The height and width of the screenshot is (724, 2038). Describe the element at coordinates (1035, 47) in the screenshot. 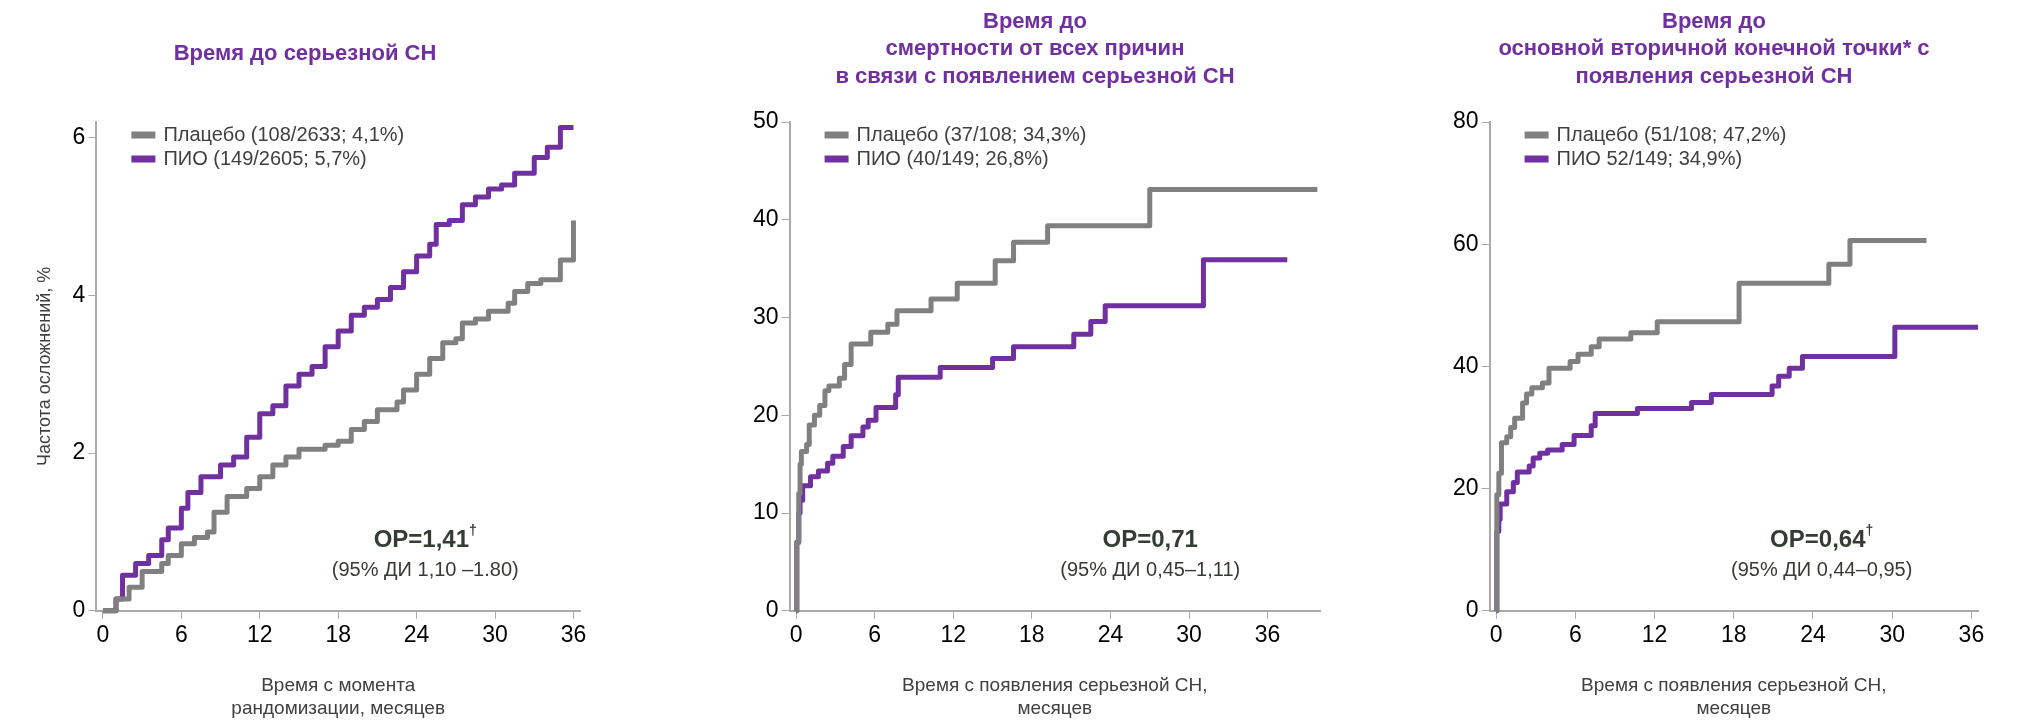

I see `chart-title: Время до смертности от всех причин в связи с появлением серьезной СН` at that location.